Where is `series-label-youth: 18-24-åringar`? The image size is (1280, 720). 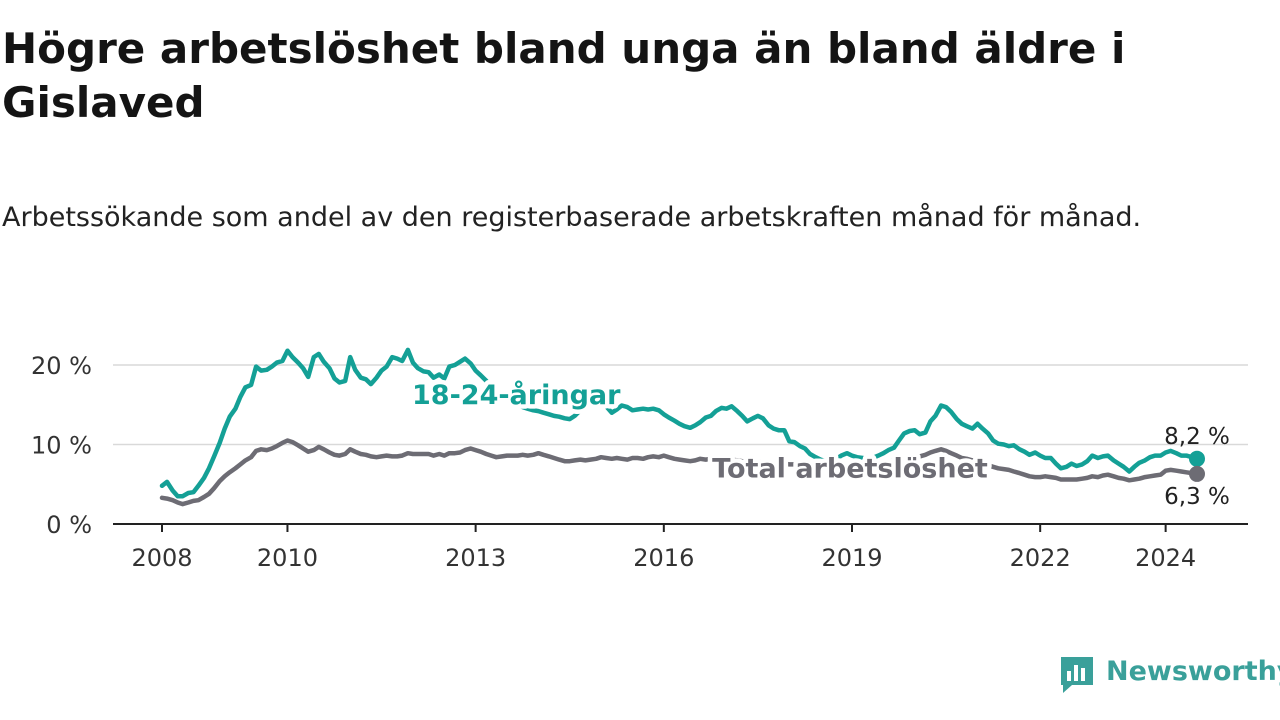
series-label-youth: 18-24-åringar is located at coordinates (516, 395).